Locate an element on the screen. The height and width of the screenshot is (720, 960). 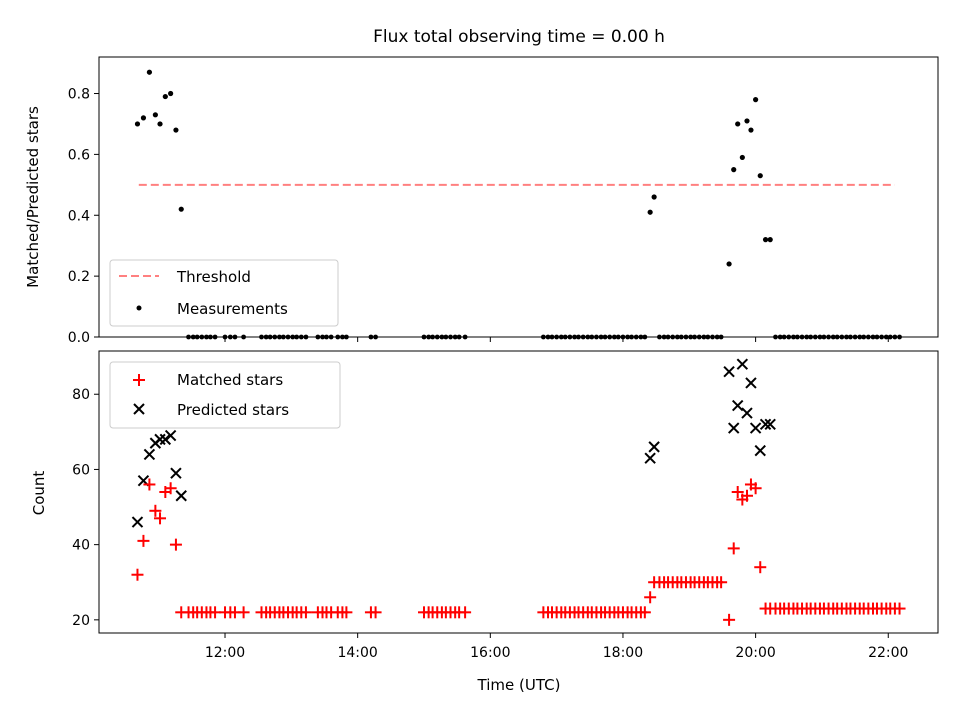
ratio-y-tick-label: 0.4 is located at coordinates (79, 216).